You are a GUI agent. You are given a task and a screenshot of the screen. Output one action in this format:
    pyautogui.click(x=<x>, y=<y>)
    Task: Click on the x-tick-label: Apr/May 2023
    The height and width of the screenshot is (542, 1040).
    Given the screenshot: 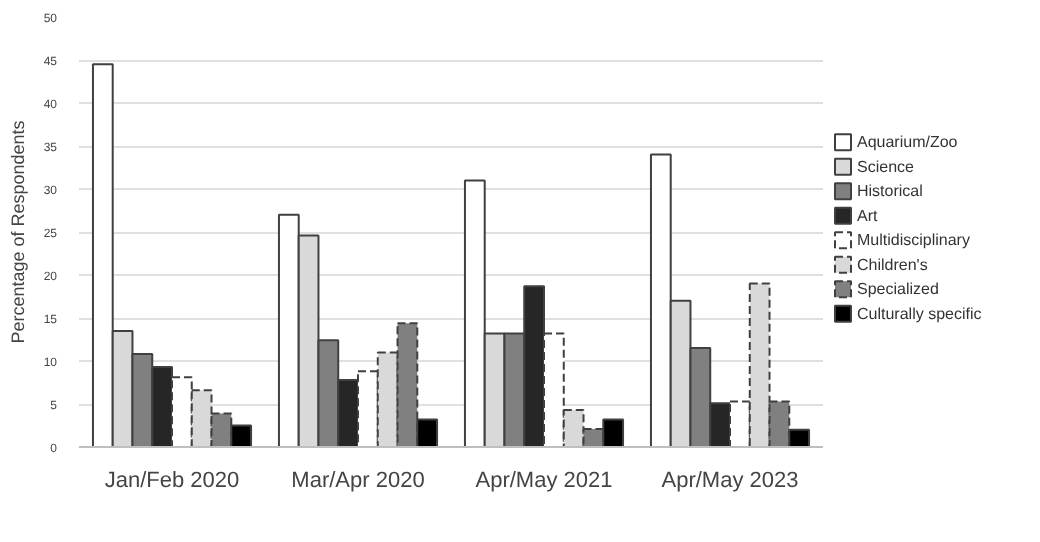 What is the action you would take?
    pyautogui.click(x=730, y=481)
    